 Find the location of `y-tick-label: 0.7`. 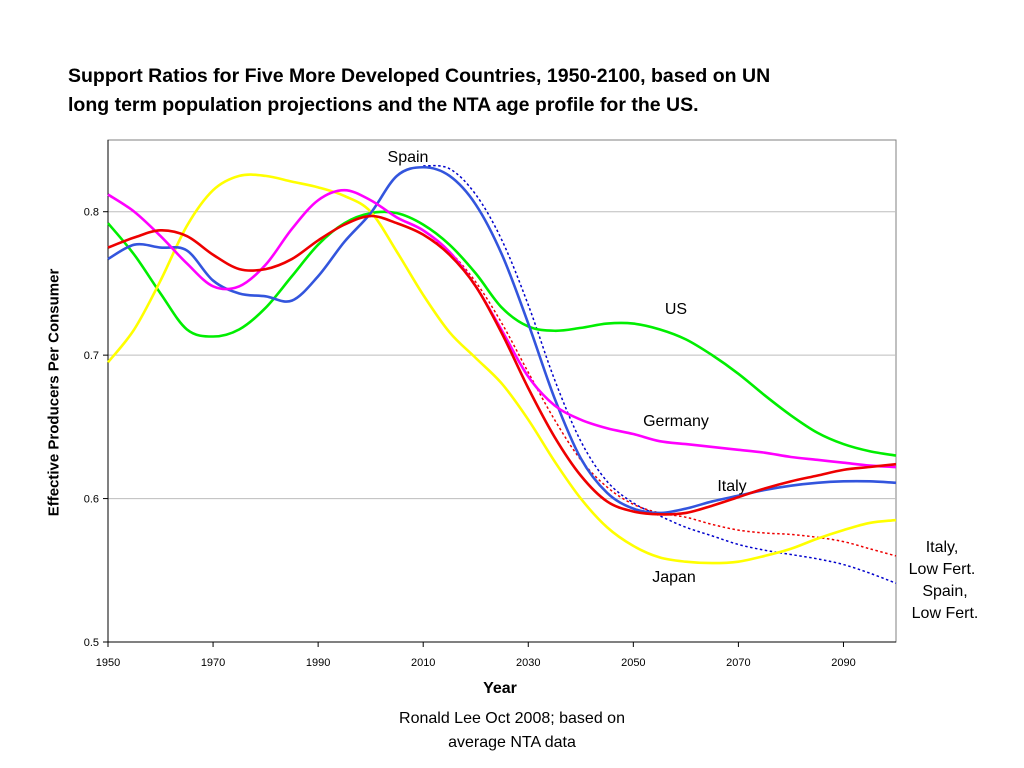

y-tick-label: 0.7 is located at coordinates (91, 356).